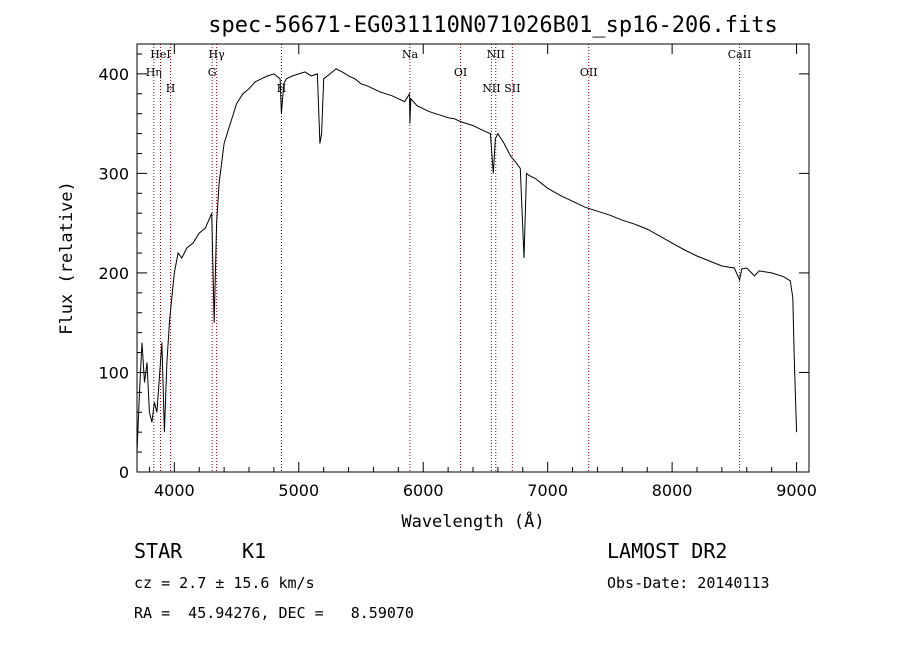 This screenshot has width=900, height=649. Describe the element at coordinates (224, 583) in the screenshot. I see `redshift-velocity: cz = 2.7 ± 15.6 km/s` at that location.